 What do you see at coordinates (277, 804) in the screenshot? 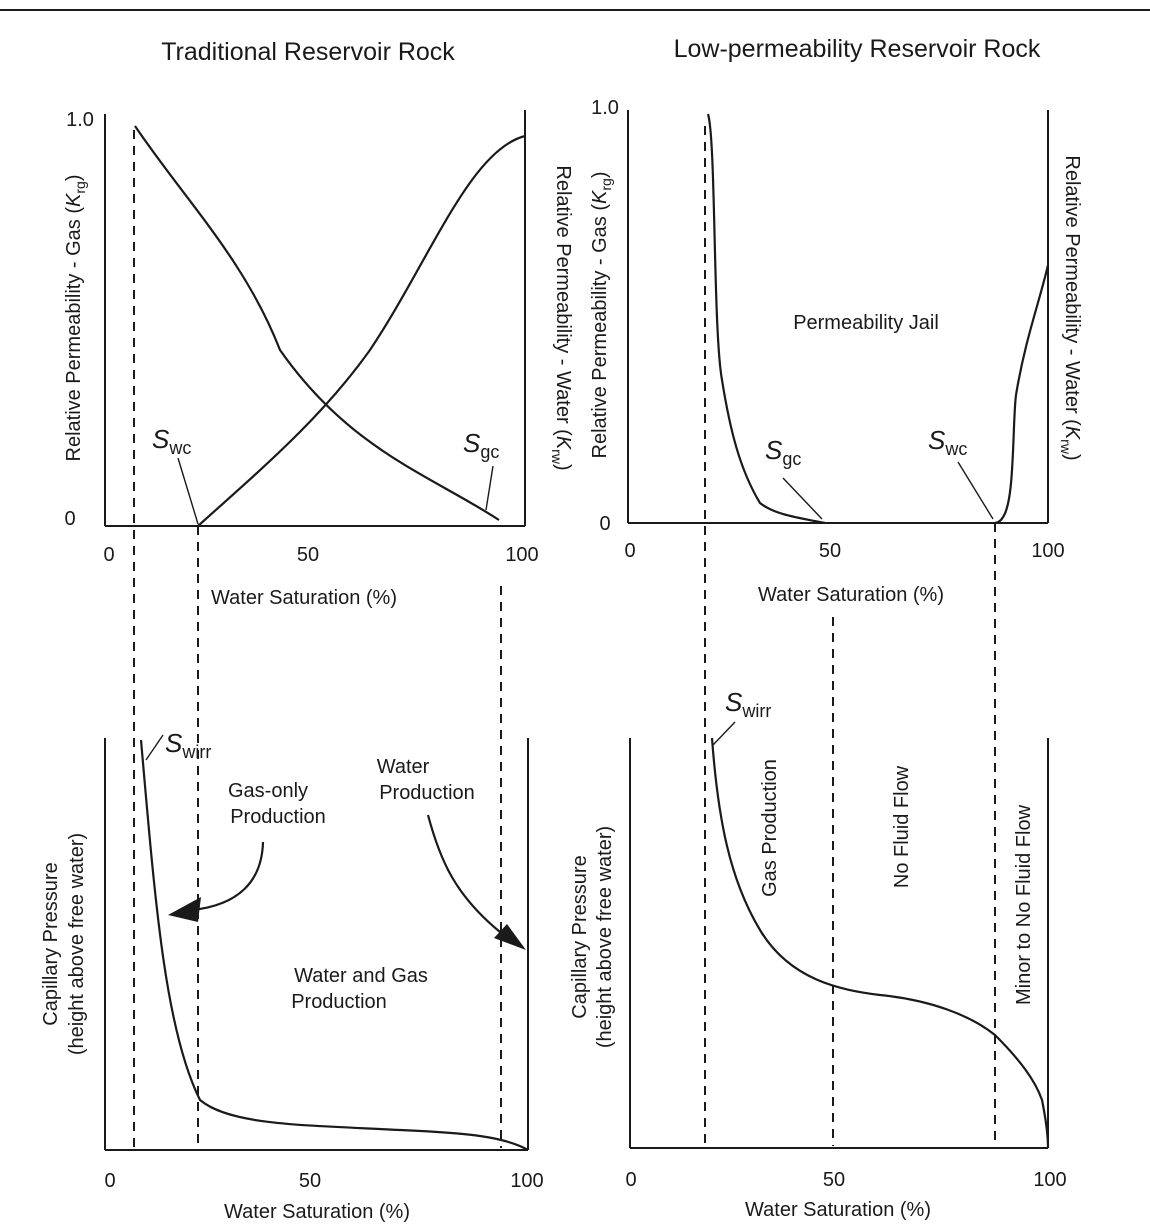
I see `gas-only-production-label: Gas-only Production` at bounding box center [277, 804].